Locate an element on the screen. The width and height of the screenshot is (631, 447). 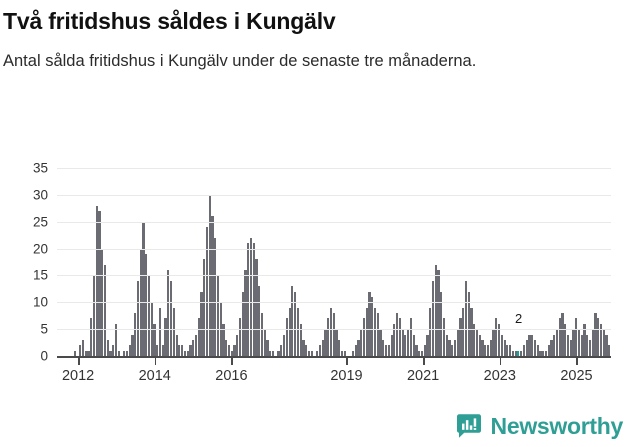
bar-value-label: 2 is located at coordinates (519, 318).